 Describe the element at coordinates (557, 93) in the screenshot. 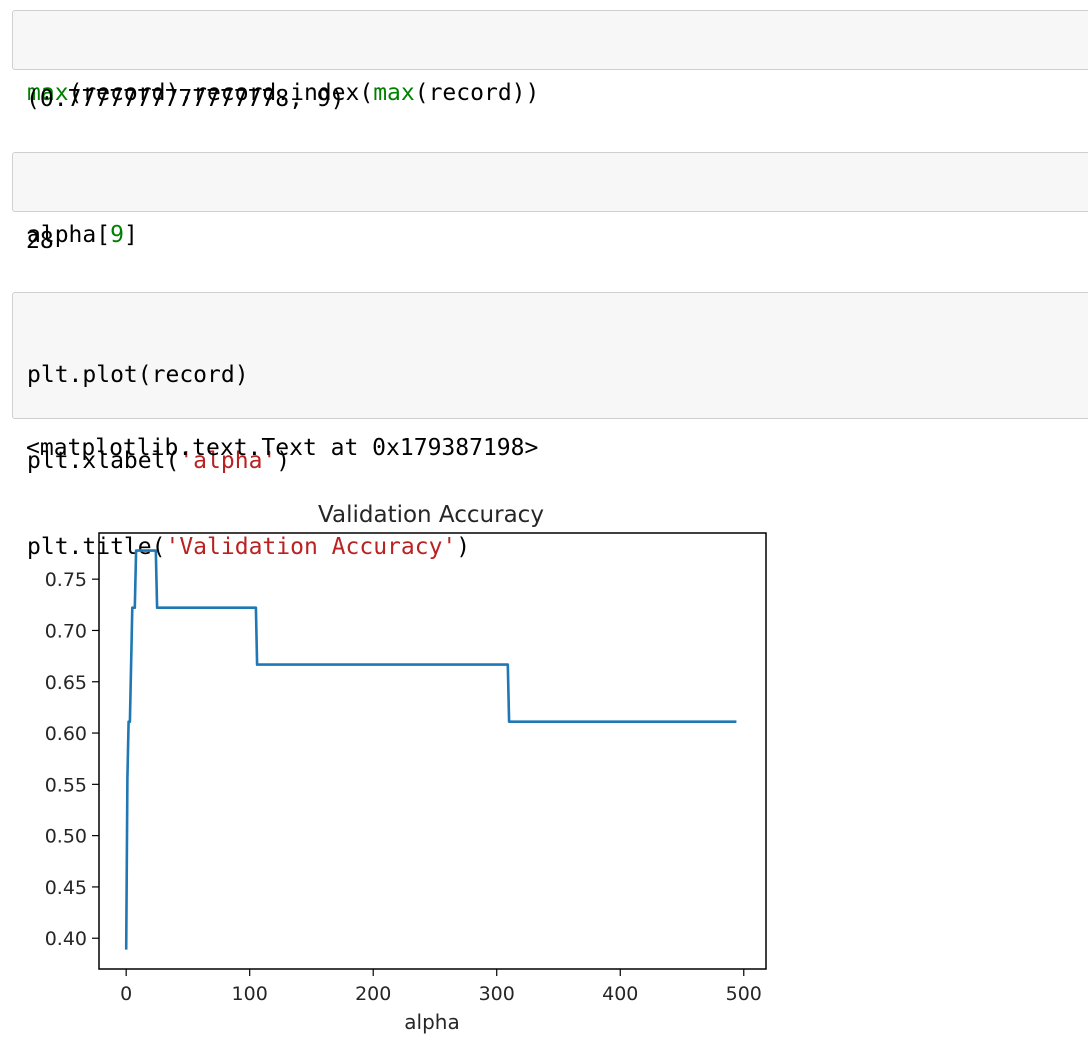

I see `code-line: max(record),record.index(max(record))` at that location.